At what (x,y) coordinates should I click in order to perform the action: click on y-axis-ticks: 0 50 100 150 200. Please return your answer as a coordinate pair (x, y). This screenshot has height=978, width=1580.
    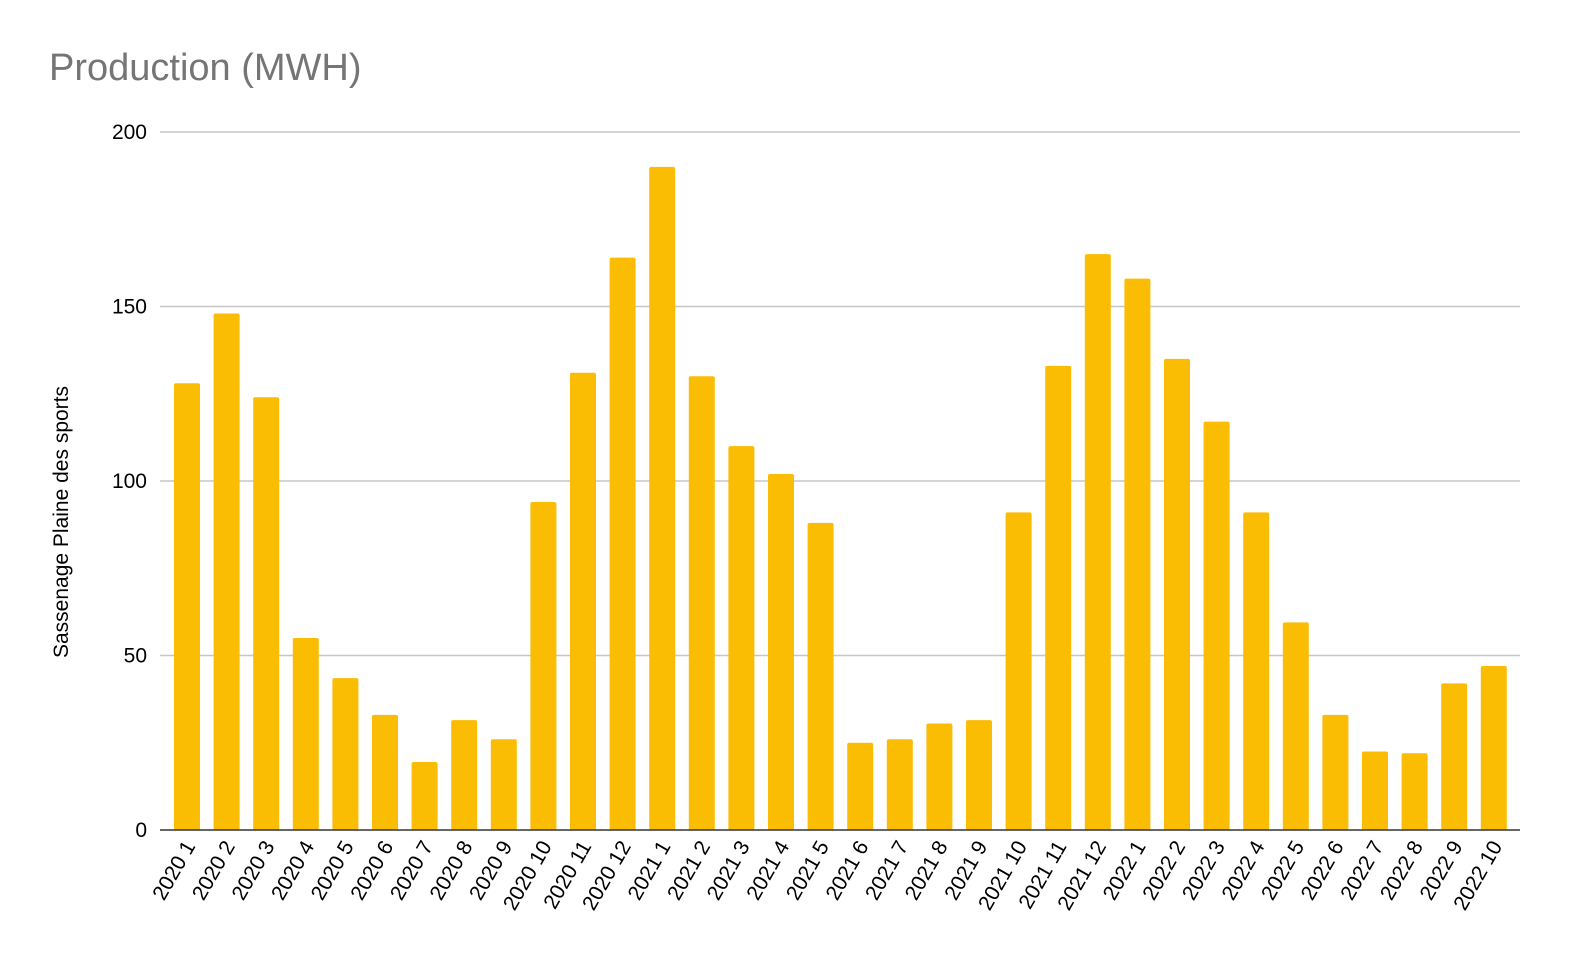
    Looking at the image, I should click on (129, 481).